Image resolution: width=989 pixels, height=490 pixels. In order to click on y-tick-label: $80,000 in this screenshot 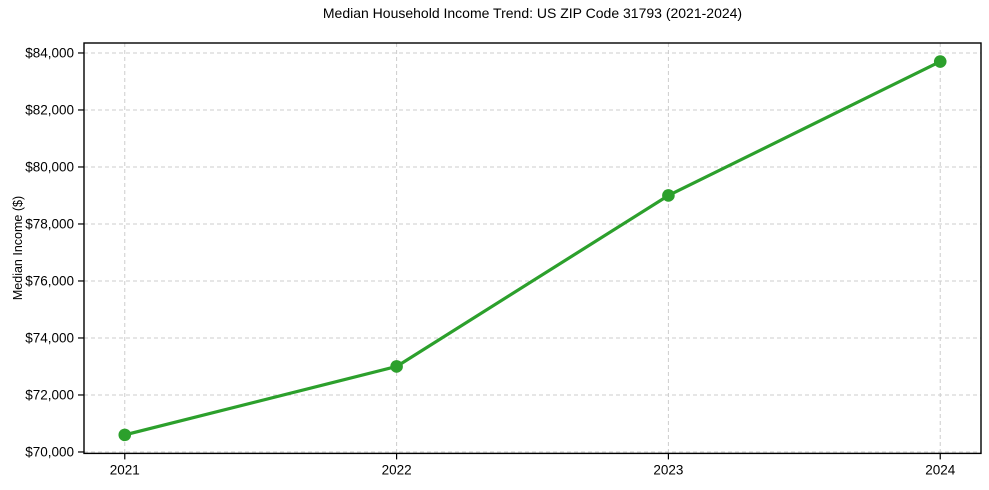, I will do `click(49, 166)`.